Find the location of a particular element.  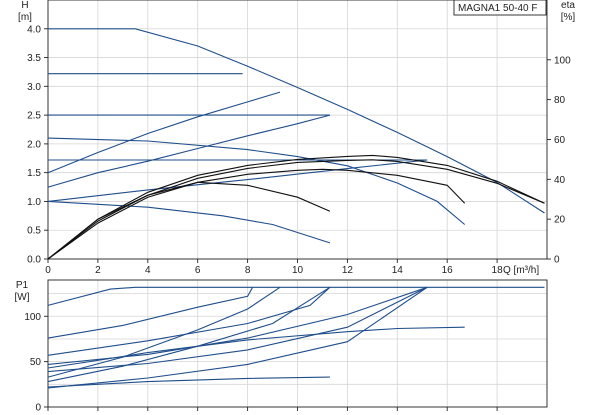

x-tick-label: 12 is located at coordinates (348, 270).